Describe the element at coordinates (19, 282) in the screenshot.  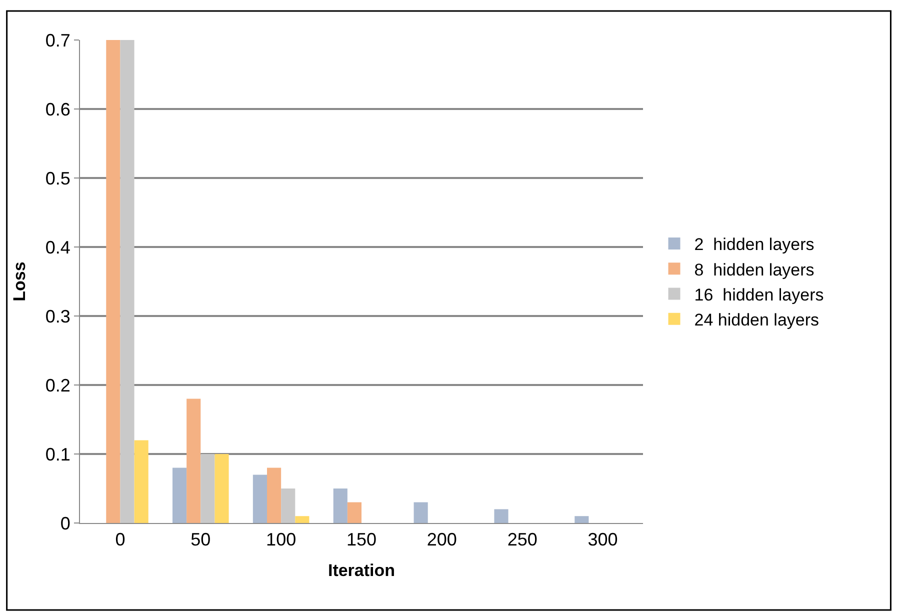
I see `y-axis-title: Loss` at that location.